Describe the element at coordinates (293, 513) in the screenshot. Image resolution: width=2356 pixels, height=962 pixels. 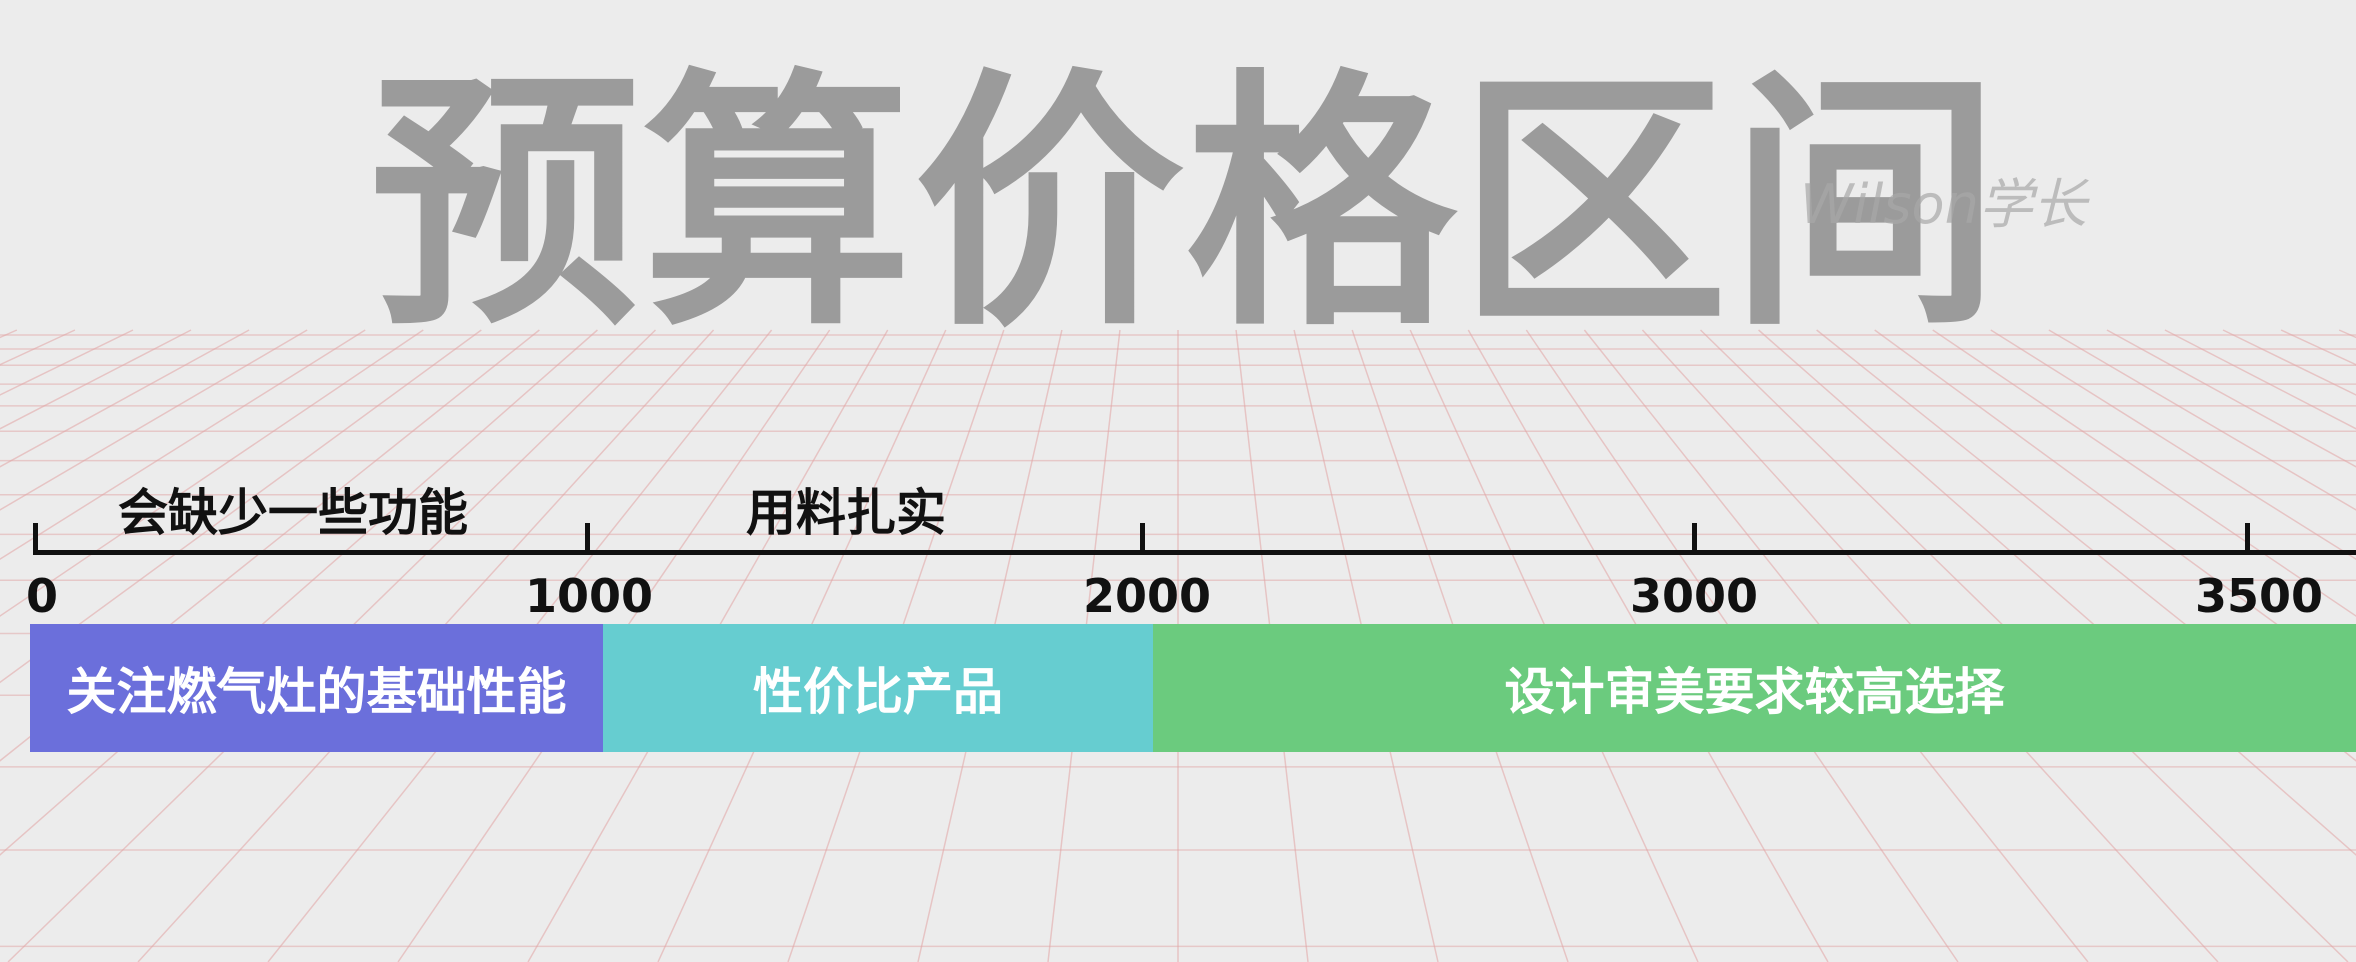
I see `note-low-range: 会缺少一些功能` at that location.